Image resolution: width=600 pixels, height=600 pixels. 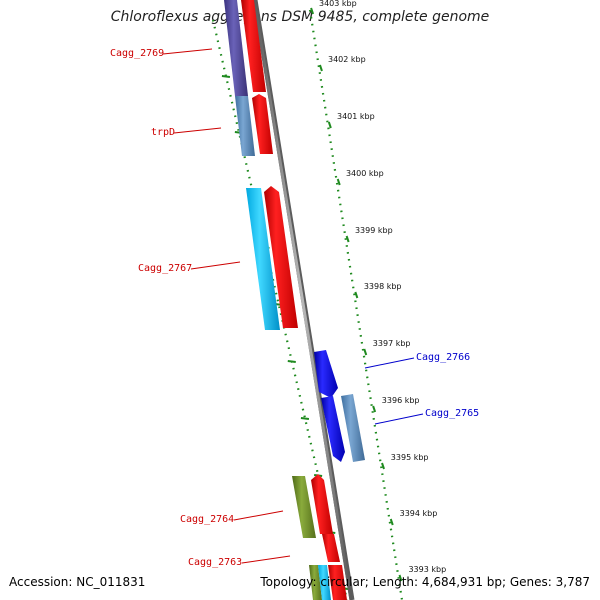 What do you see at coordinates (333, 429) in the screenshot?
I see `gene-blue-cagg-2765-arrow` at bounding box center [333, 429].